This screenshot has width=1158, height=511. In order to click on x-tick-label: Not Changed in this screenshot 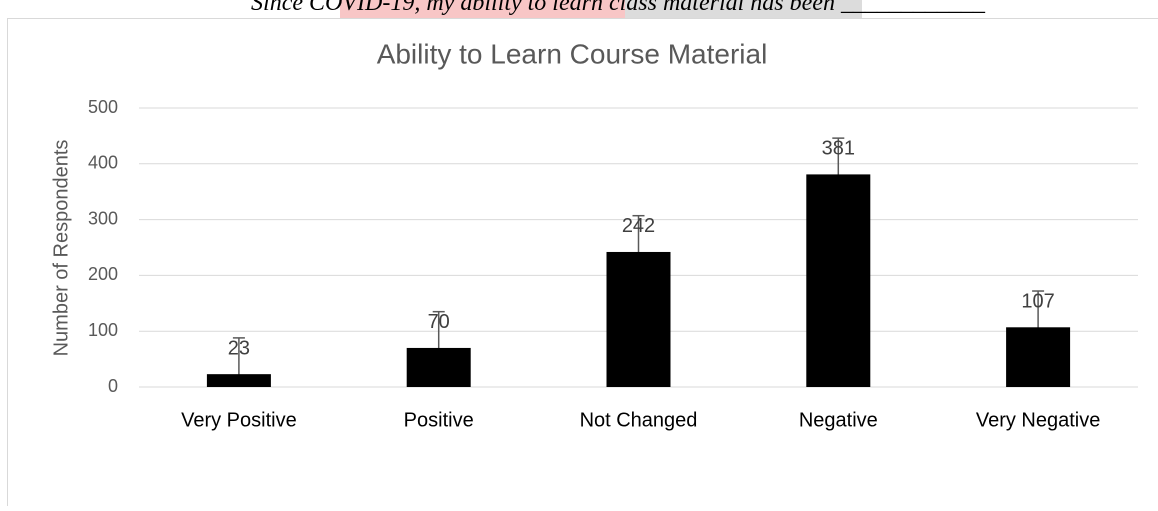, I will do `click(639, 420)`.